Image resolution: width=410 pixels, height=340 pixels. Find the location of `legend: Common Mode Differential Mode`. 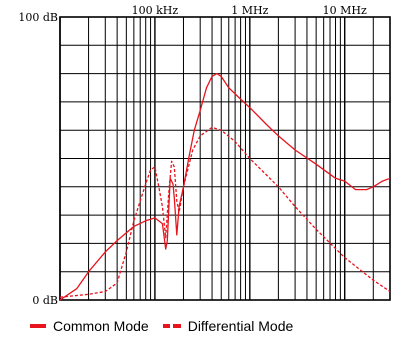

legend: Common Mode Differential Mode is located at coordinates (168, 326).